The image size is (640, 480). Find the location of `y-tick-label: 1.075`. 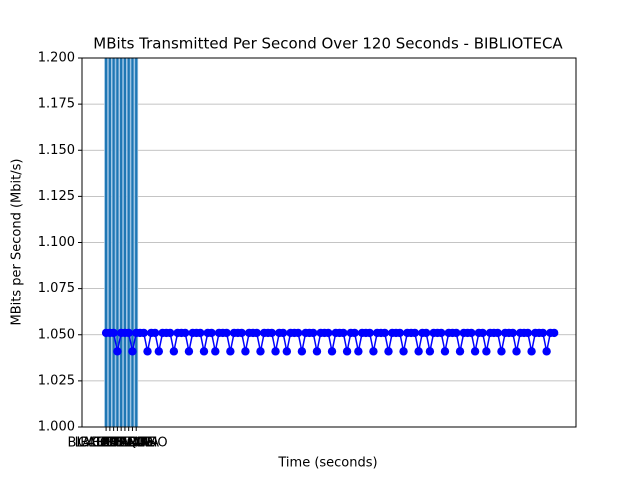

y-tick-label: 1.075 is located at coordinates (56, 288).